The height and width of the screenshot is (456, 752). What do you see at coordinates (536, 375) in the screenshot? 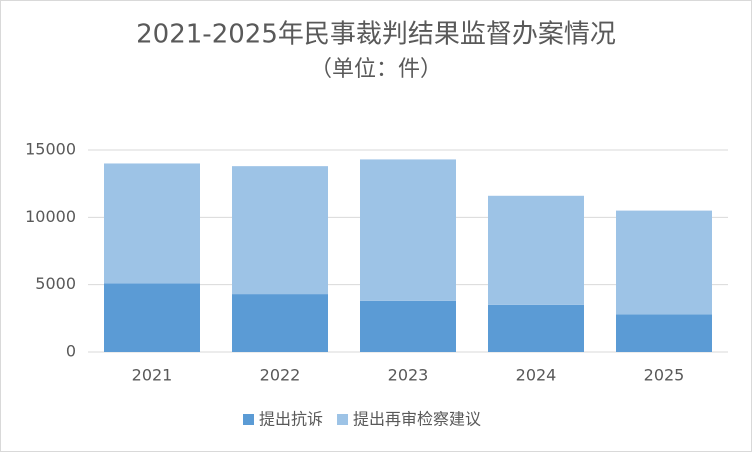
I see `x-tick-label: 2024` at bounding box center [536, 375].